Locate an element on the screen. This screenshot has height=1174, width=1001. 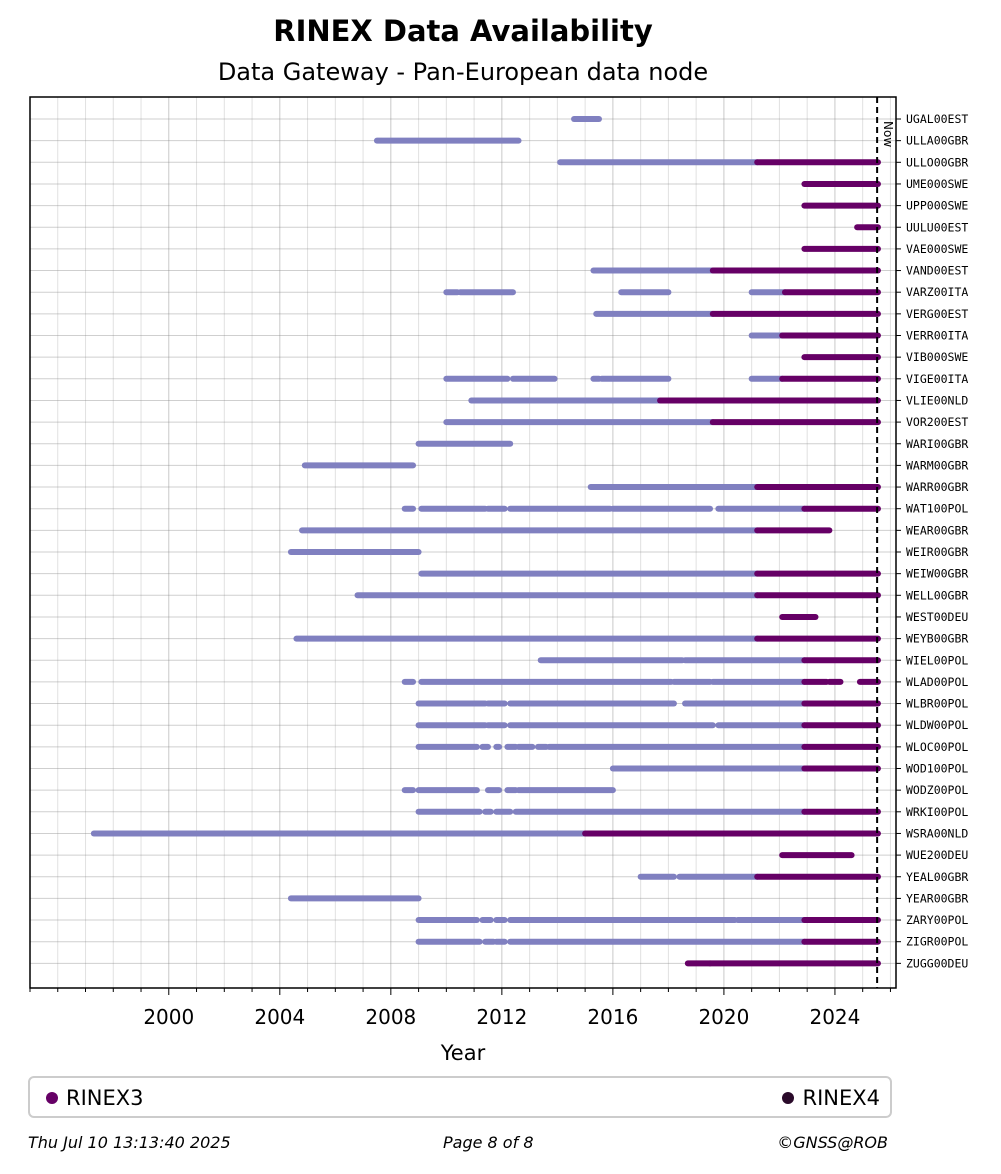
now-label: Now is located at coordinates (888, 134).